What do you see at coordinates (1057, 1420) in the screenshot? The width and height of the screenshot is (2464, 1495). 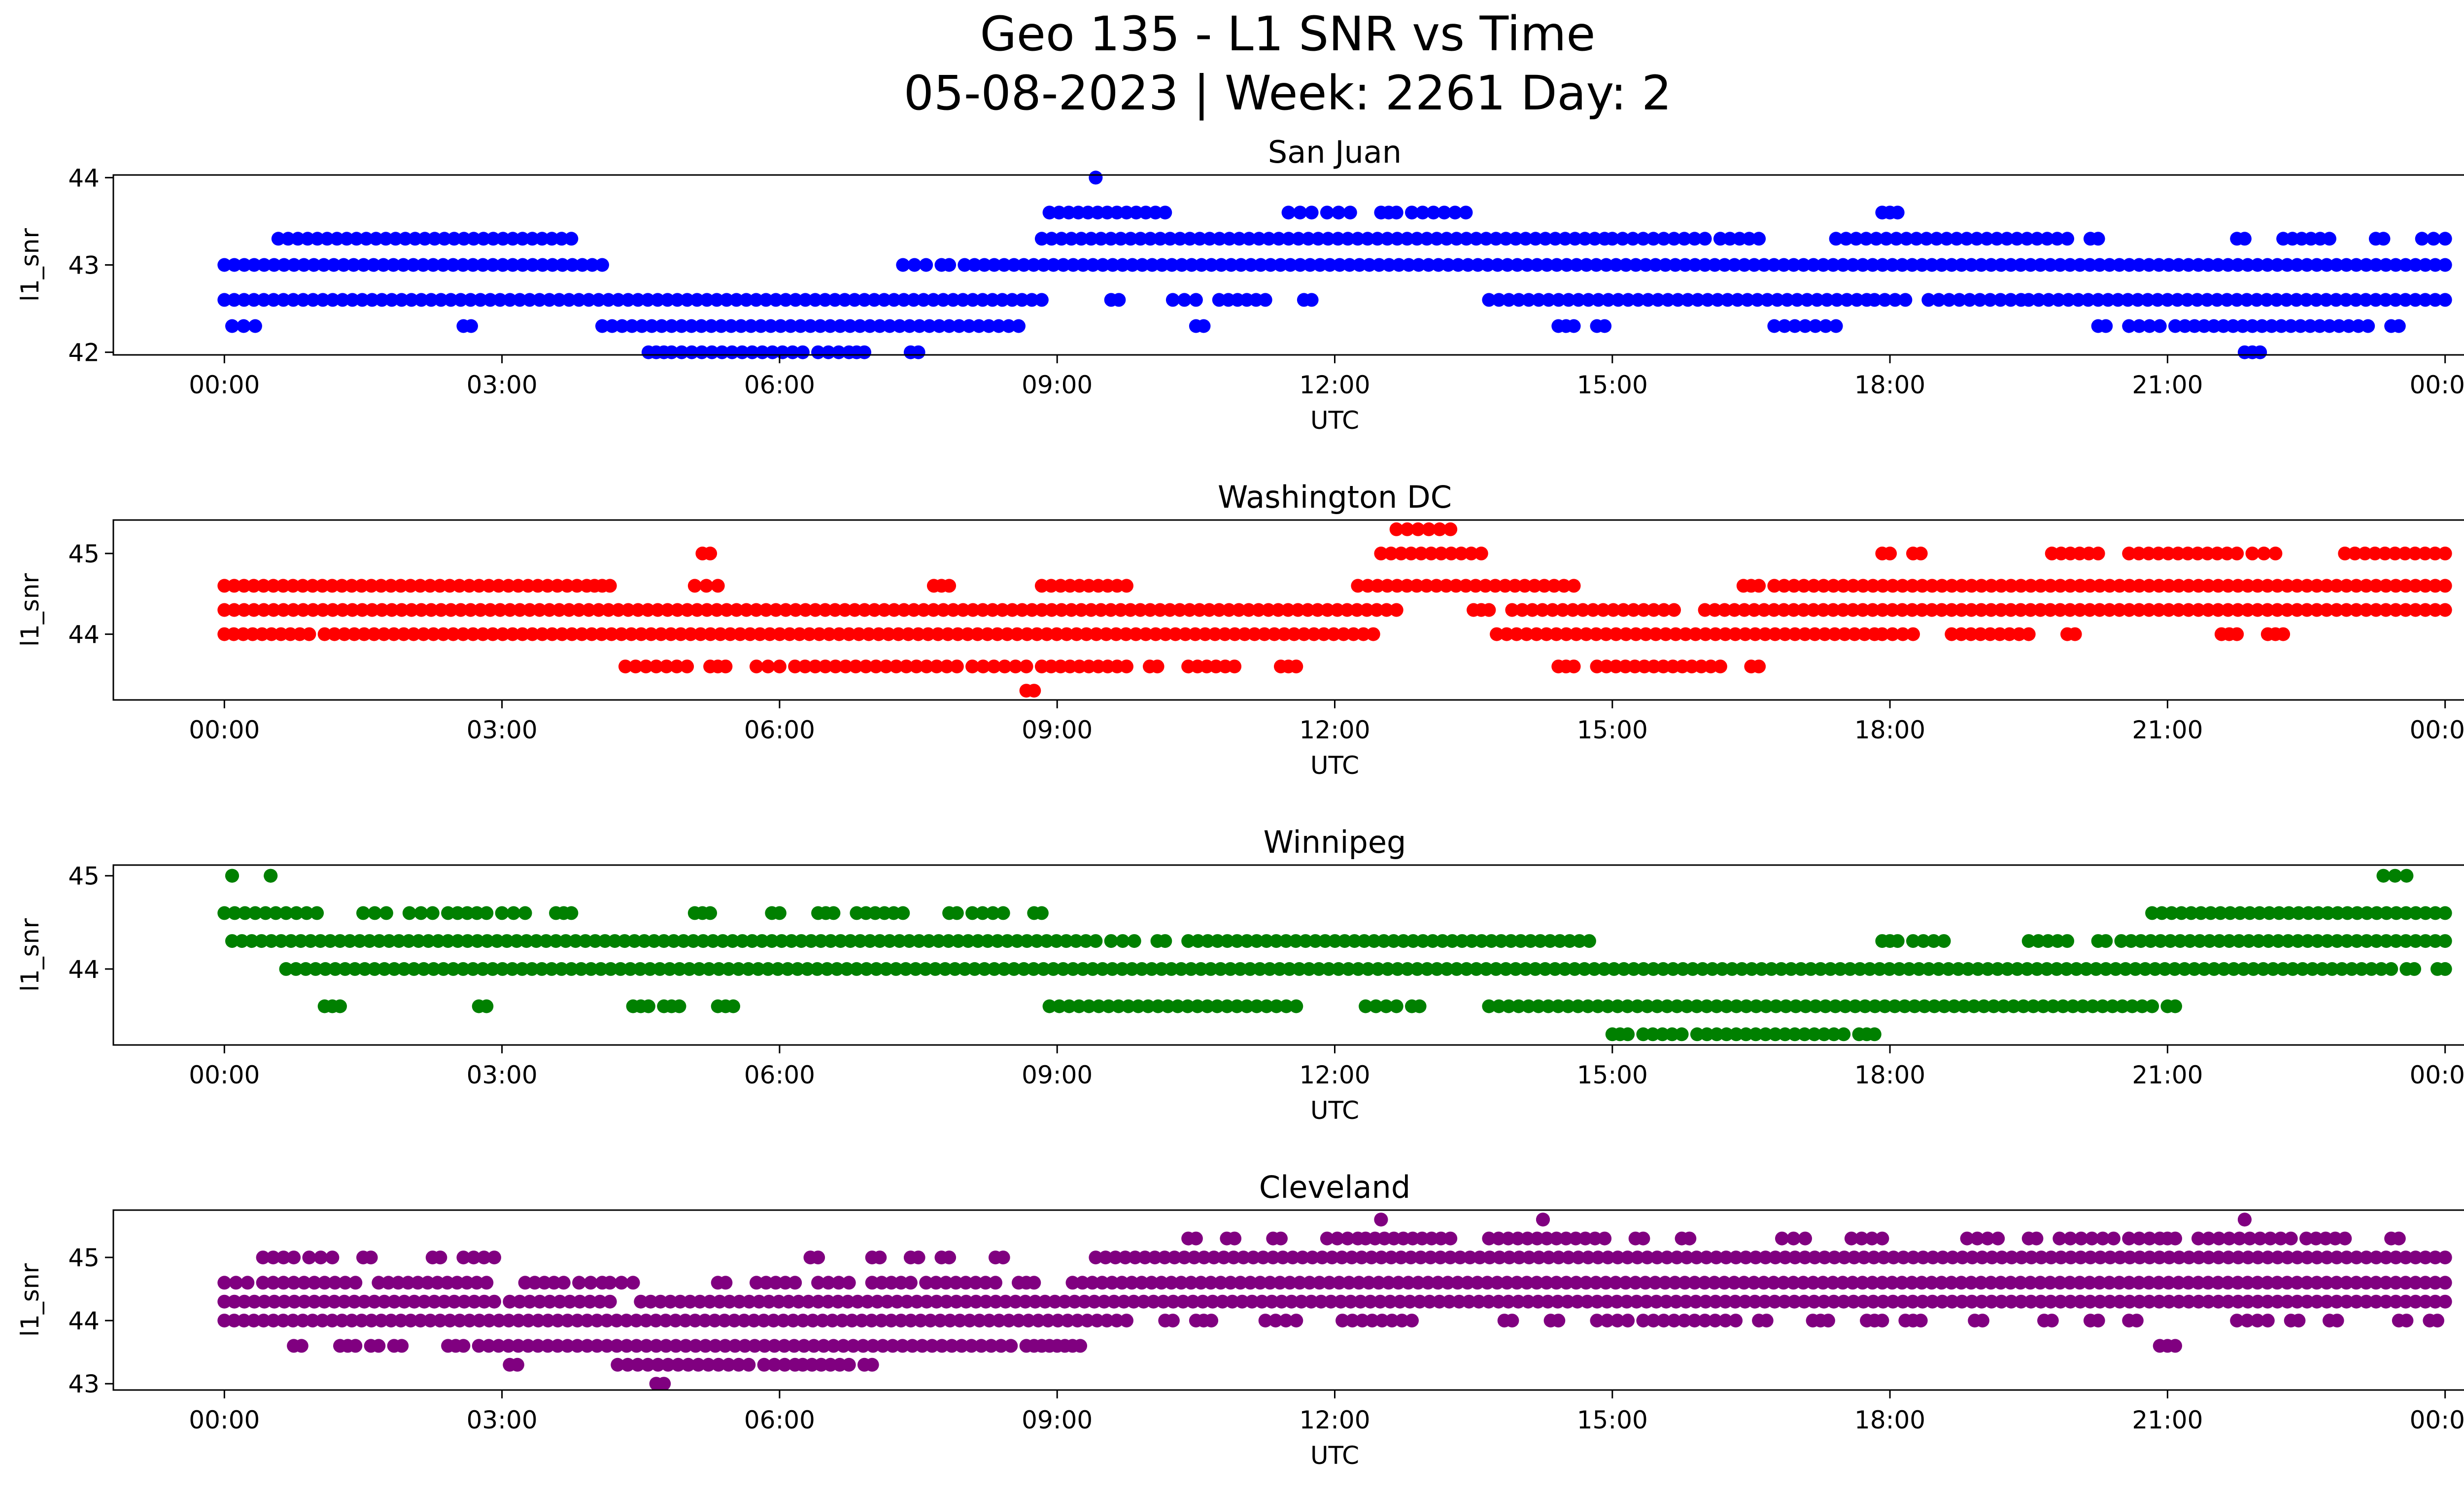 I see `x-tick-label: 09:00` at bounding box center [1057, 1420].